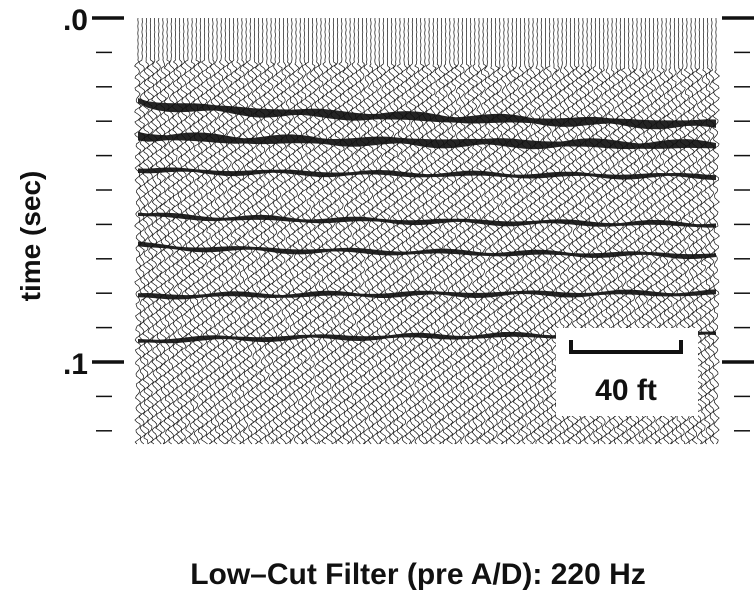  What do you see at coordinates (626, 390) in the screenshot?
I see `scale-bar-label: 40 ft` at bounding box center [626, 390].